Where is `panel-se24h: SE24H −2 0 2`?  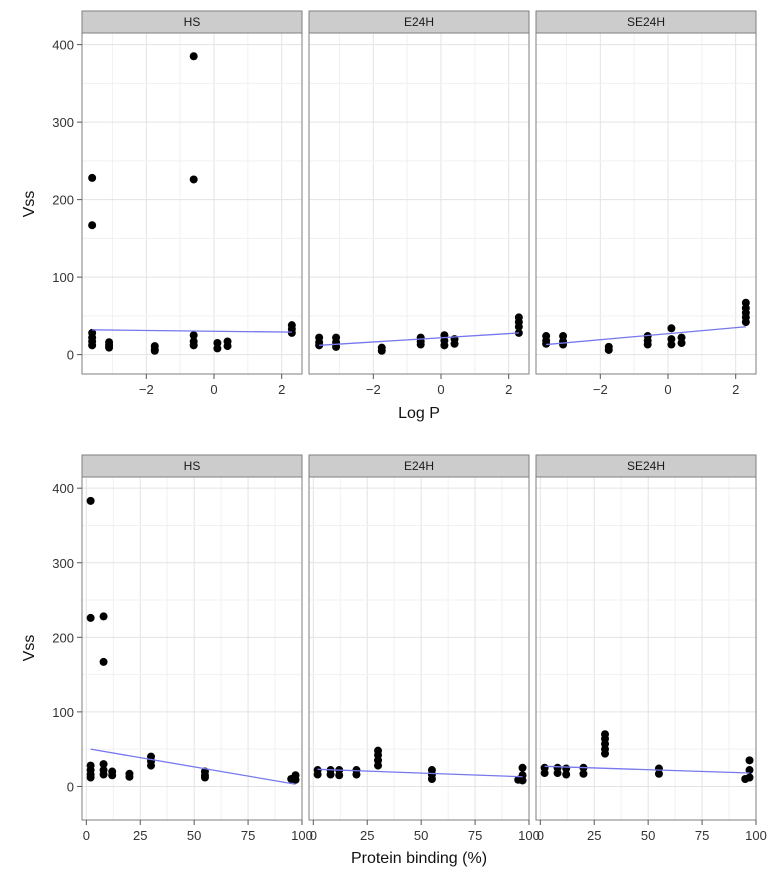
panel-se24h: SE24H −2 0 2 is located at coordinates (646, 203).